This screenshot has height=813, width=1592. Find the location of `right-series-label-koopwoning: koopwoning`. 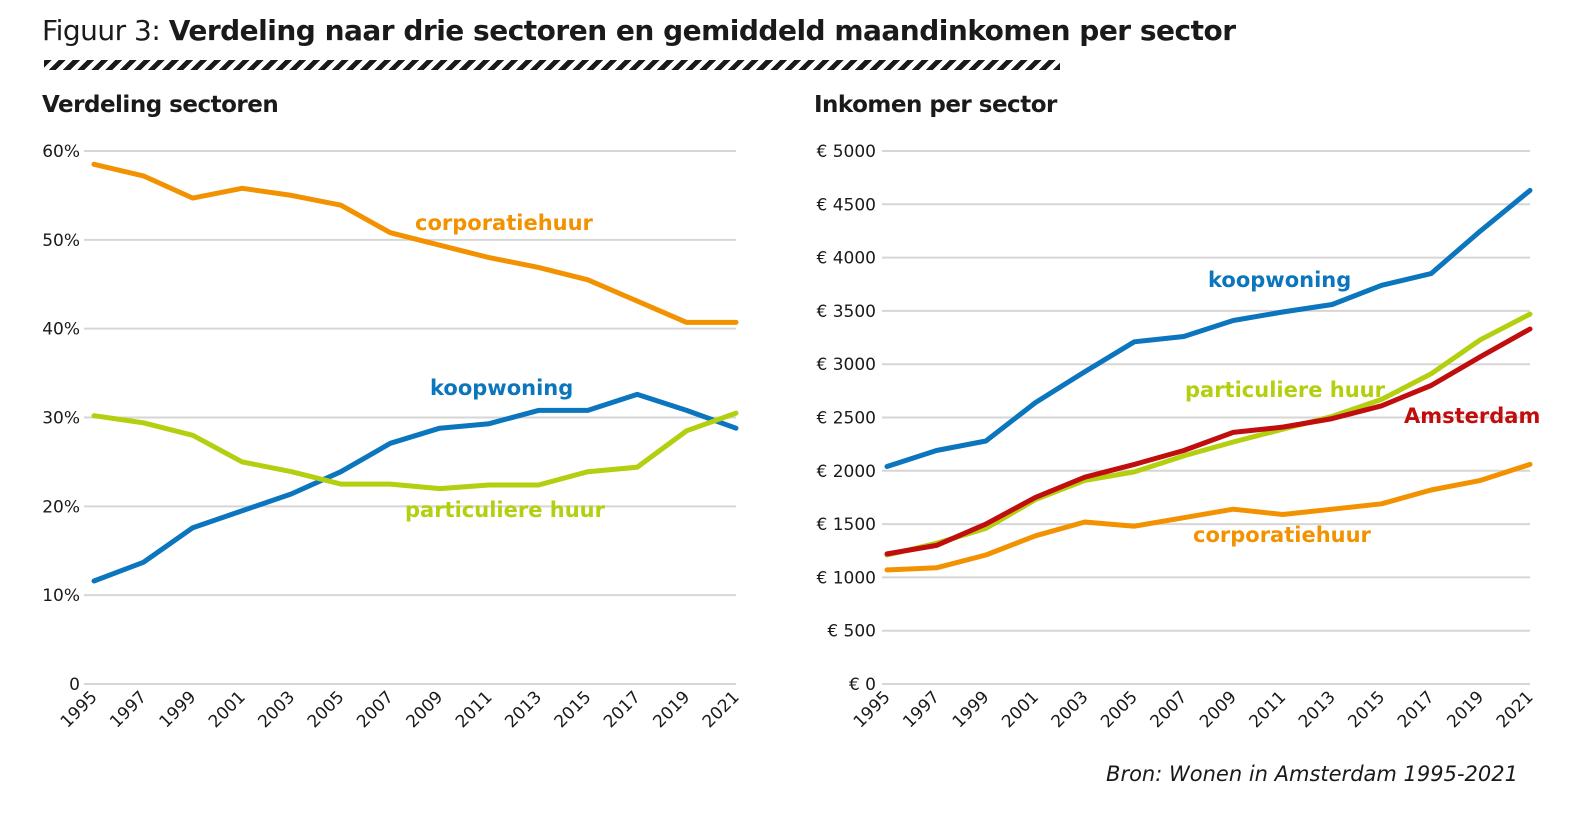

right-series-label-koopwoning: koopwoning is located at coordinates (1279, 280).